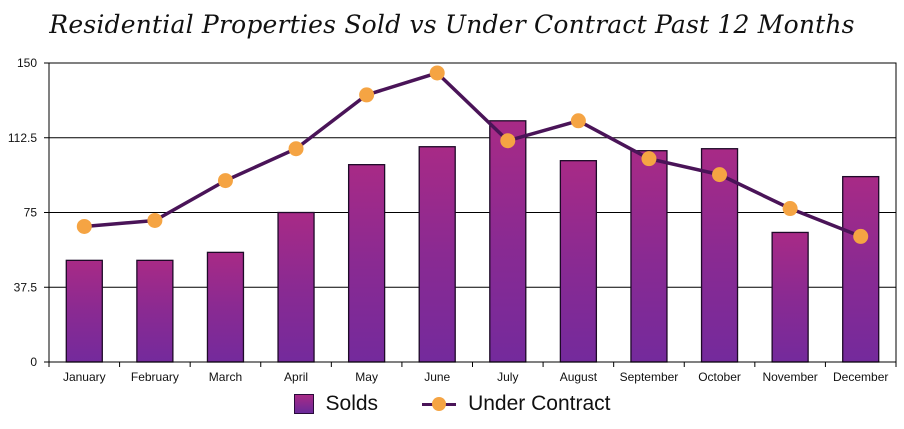 This screenshot has width=904, height=429. I want to click on legend: Solds Under Contract, so click(452, 404).